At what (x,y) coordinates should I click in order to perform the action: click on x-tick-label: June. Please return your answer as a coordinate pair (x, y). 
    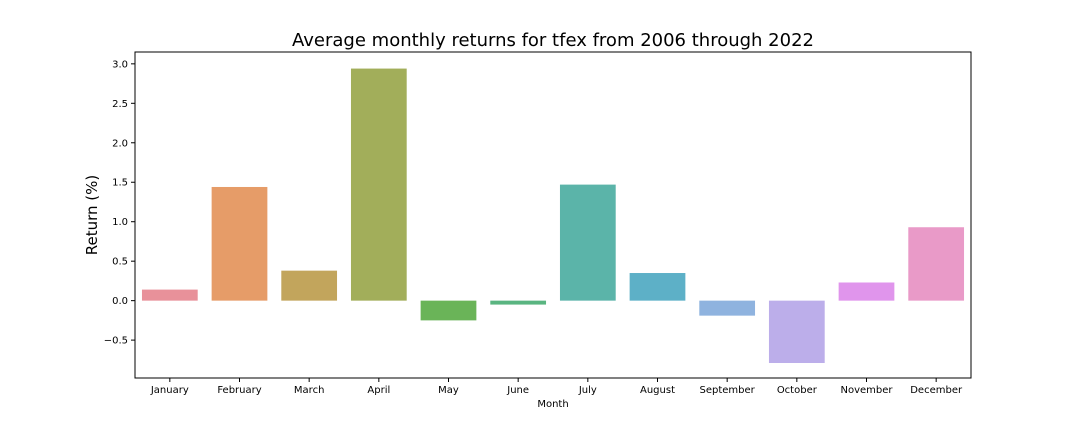
    Looking at the image, I should click on (517, 390).